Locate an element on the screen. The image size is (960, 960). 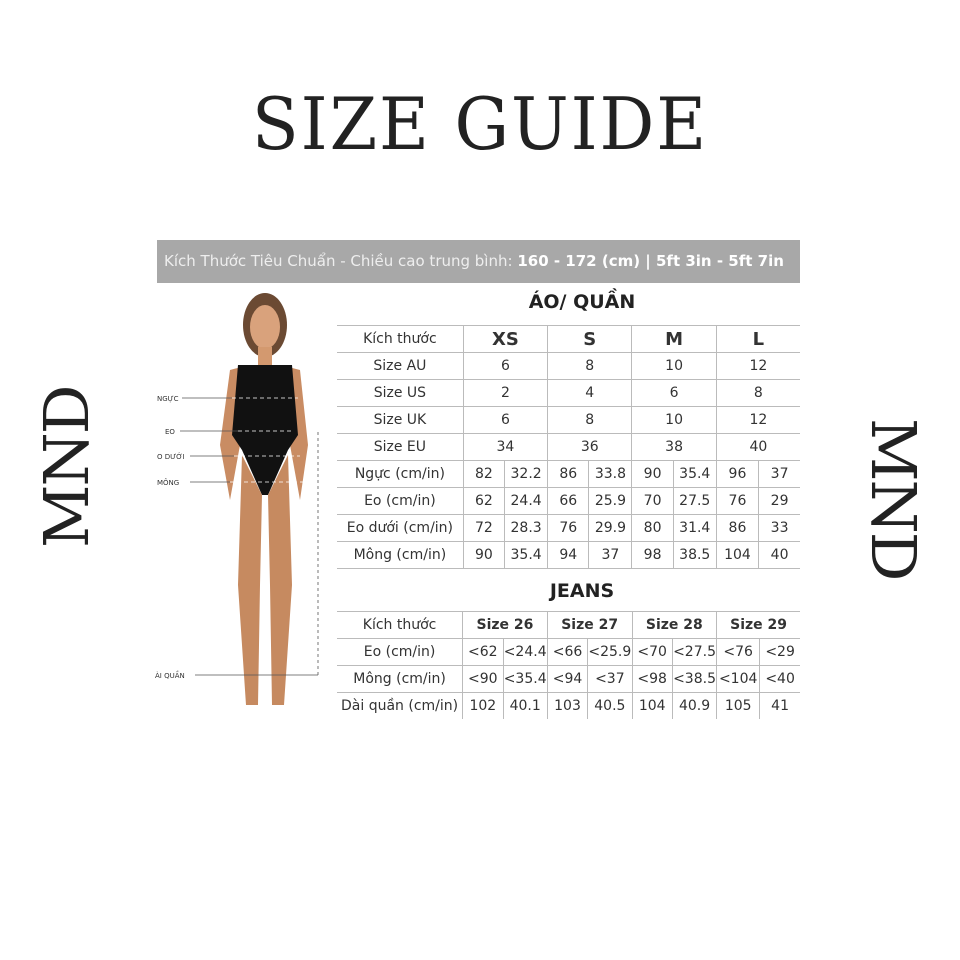
table-cell: 38 is located at coordinates (674, 447).